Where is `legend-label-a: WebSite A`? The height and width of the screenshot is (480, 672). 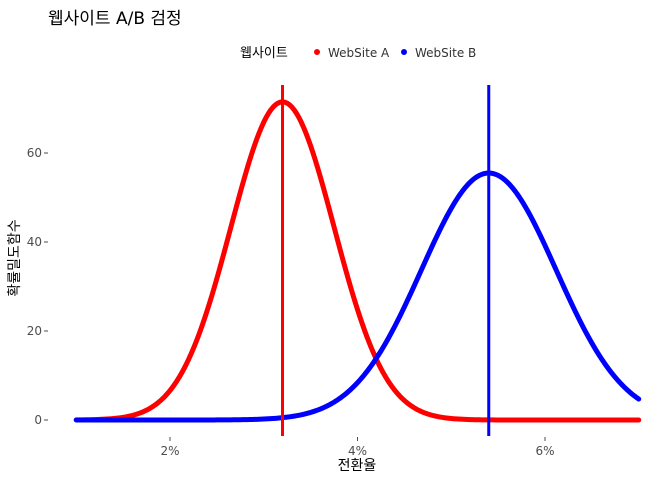 legend-label-a: WebSite A is located at coordinates (359, 53).